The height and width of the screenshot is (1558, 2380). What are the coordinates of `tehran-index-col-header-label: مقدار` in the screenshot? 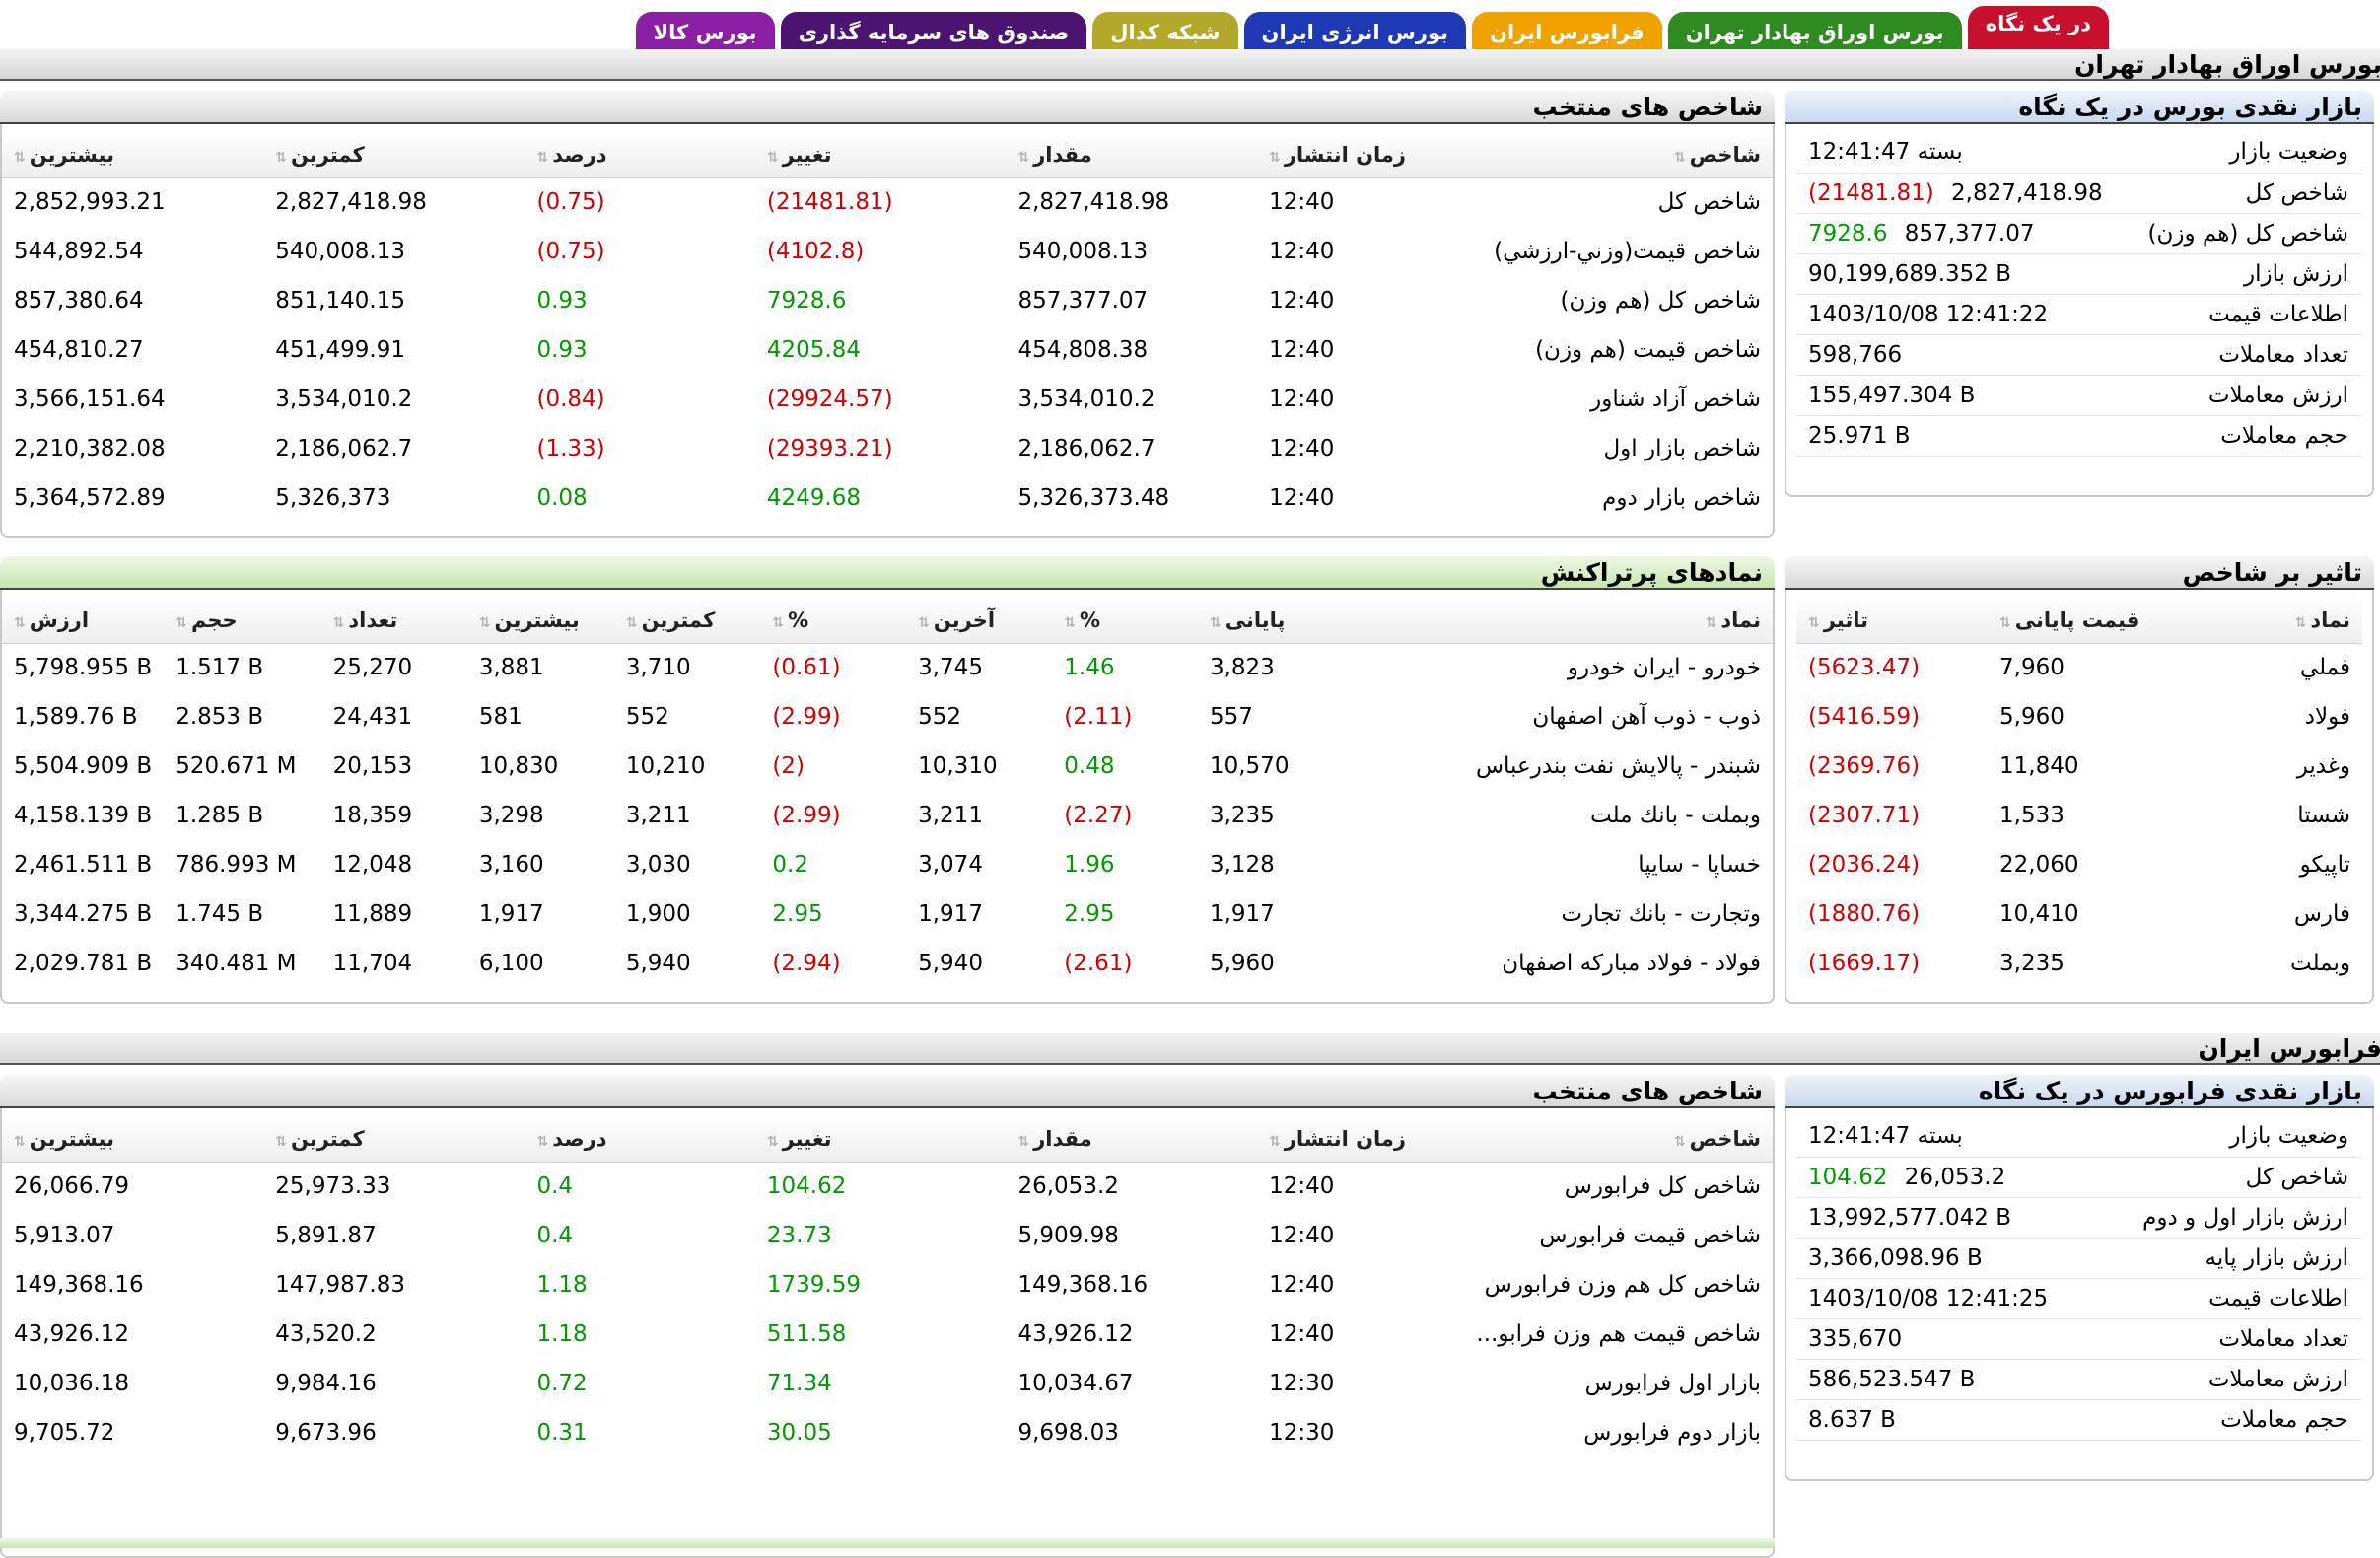 It's located at (1062, 155).